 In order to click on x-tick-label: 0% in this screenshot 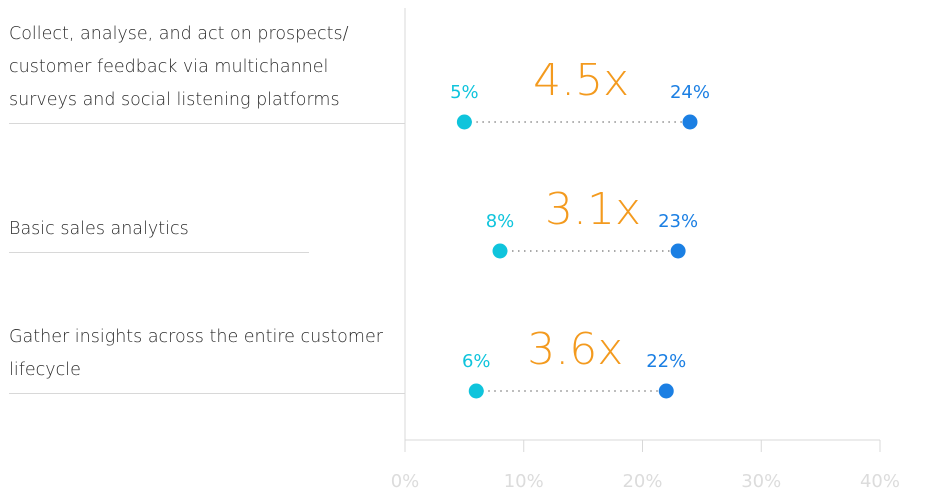, I will do `click(405, 481)`.